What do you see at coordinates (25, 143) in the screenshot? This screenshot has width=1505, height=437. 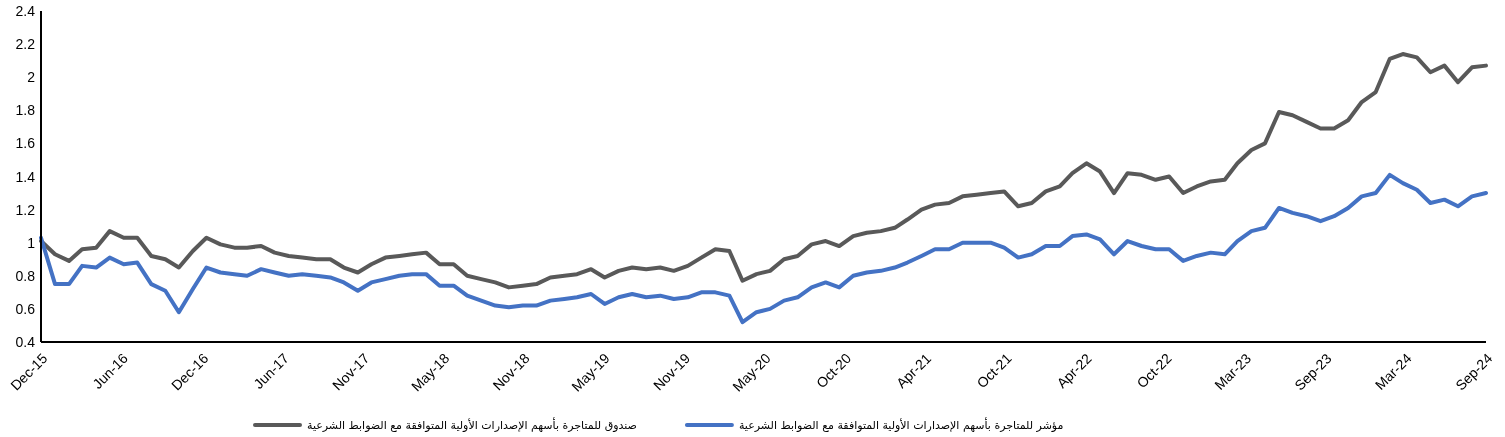 I see `y-tick-label: 1.6` at bounding box center [25, 143].